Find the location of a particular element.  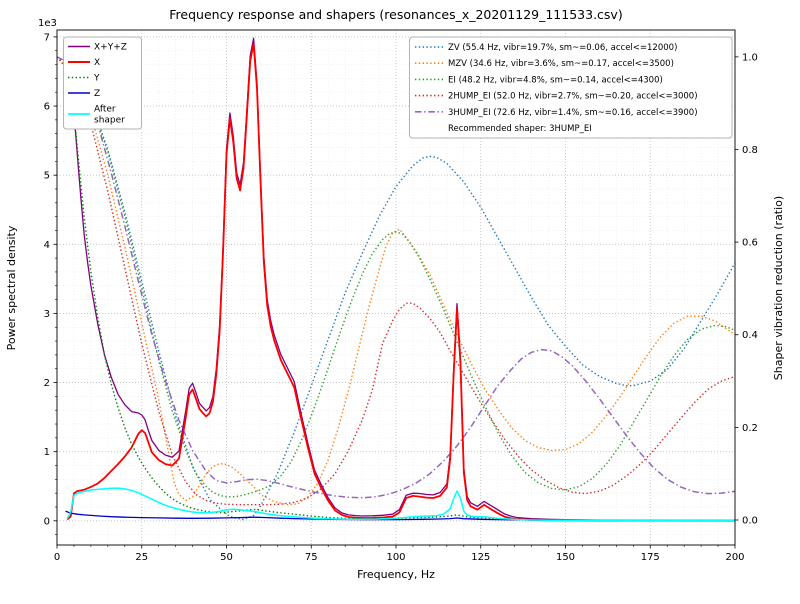

y-left-tick-label: 6 is located at coordinates (47, 107).